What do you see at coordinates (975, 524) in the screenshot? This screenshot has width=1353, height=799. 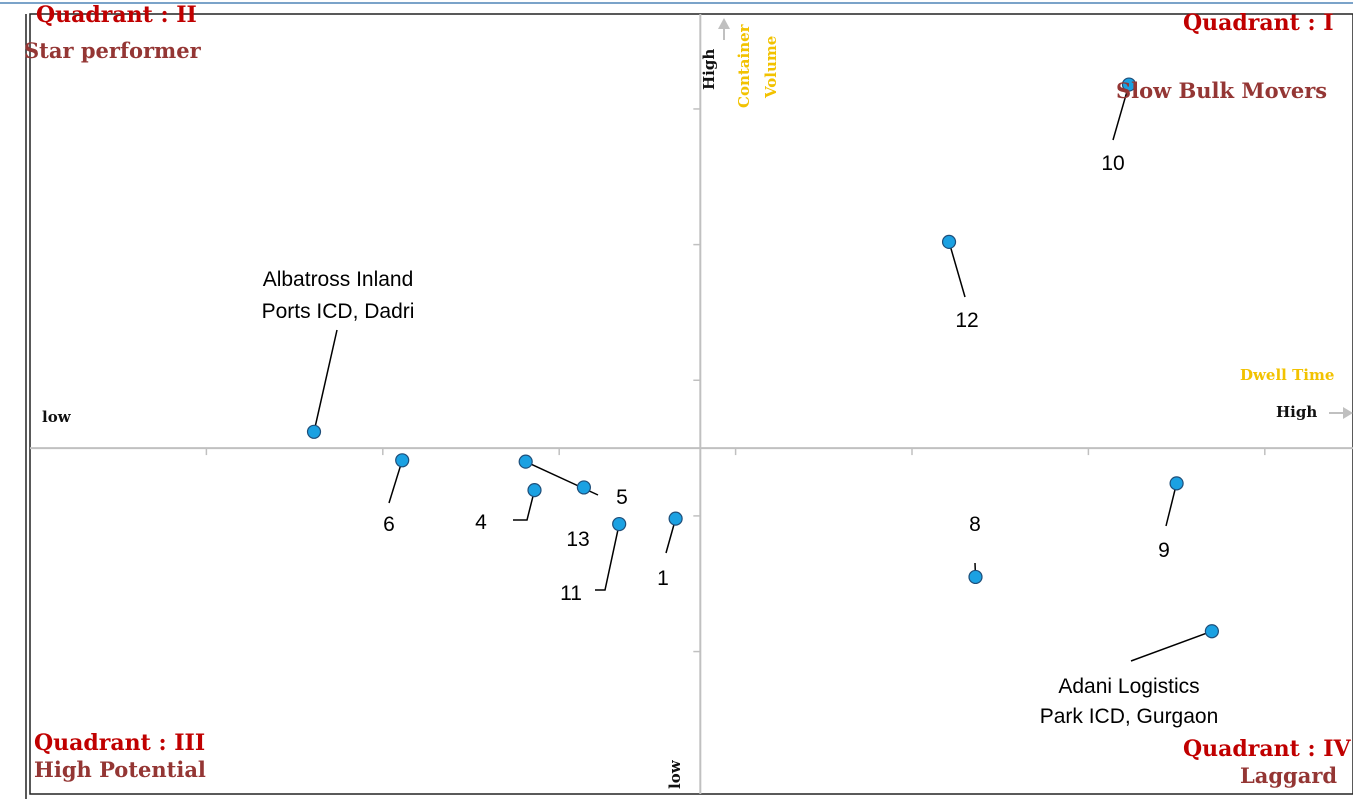 I see `point-label: 8` at bounding box center [975, 524].